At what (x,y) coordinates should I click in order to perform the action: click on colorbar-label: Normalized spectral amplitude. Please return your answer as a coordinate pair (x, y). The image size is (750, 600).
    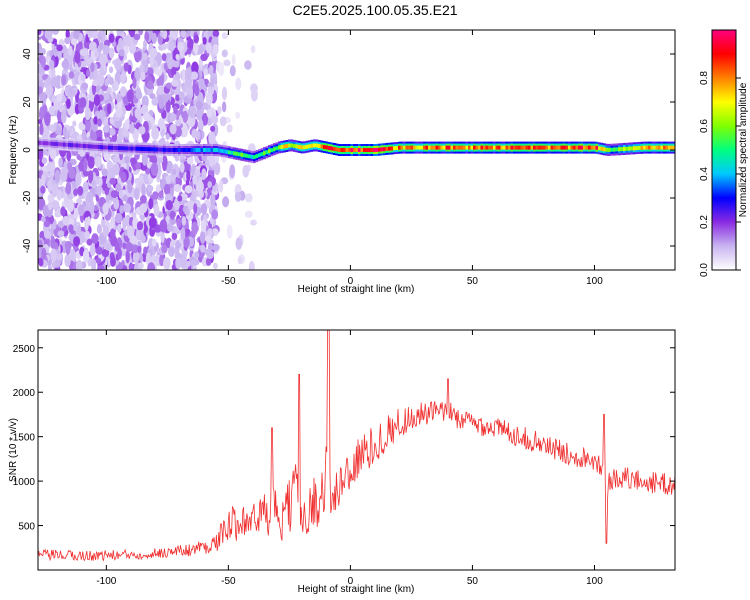
    Looking at the image, I should click on (743, 149).